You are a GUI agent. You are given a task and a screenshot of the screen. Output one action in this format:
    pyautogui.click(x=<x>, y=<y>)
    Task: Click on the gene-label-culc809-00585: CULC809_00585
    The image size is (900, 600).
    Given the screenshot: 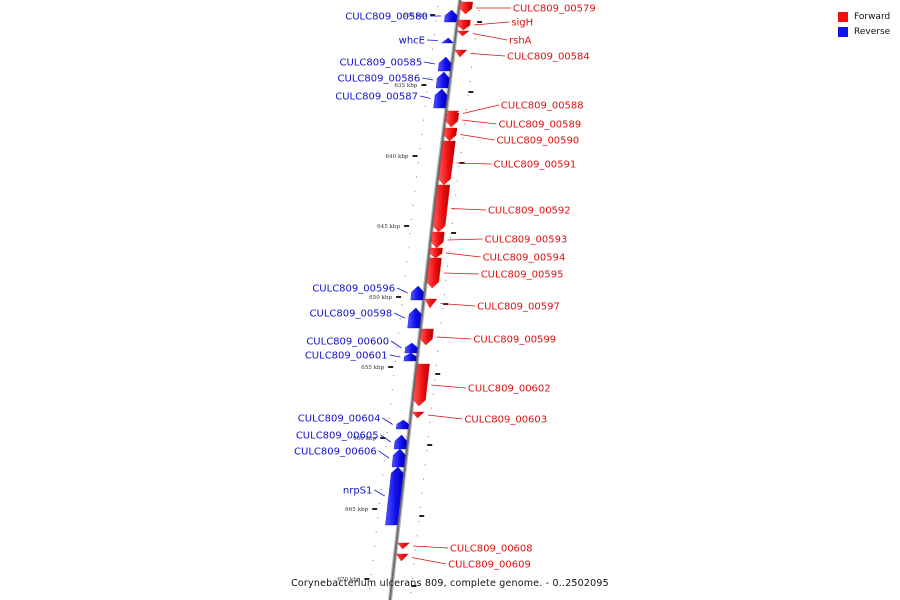 What is the action you would take?
    pyautogui.click(x=381, y=63)
    